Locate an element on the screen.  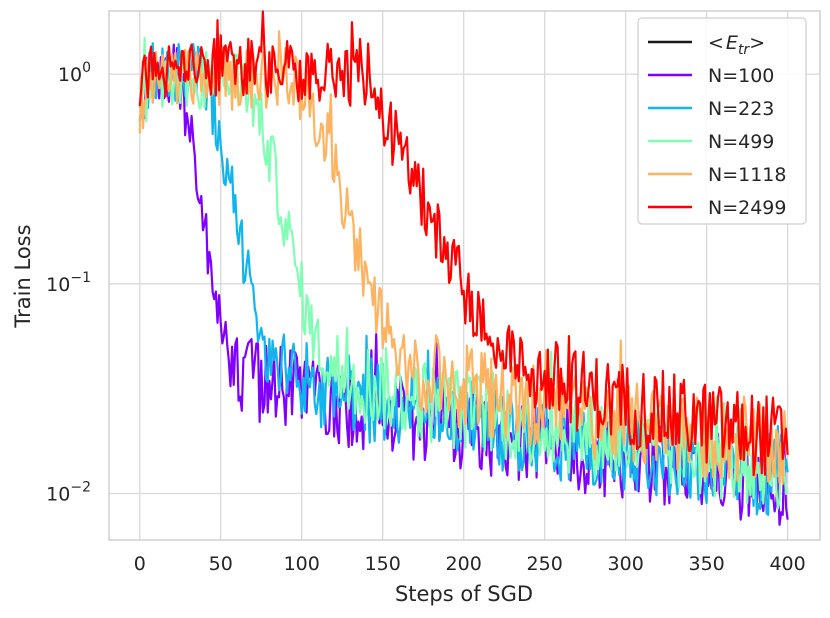
x-tick-label: 350 is located at coordinates (706, 564).